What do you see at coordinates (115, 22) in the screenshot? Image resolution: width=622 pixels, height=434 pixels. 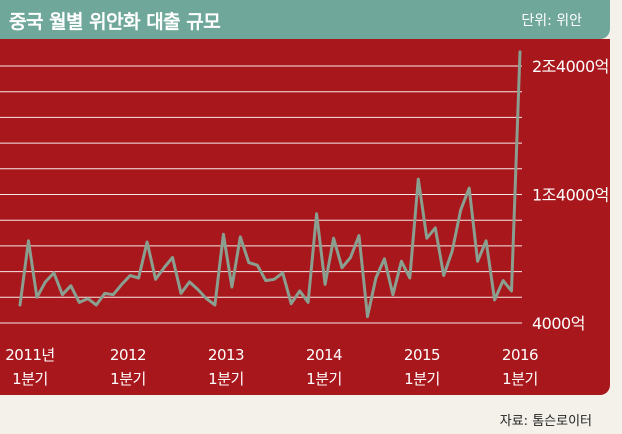 I see `chart-title: 중국 월별 위안화 대출 규모` at bounding box center [115, 22].